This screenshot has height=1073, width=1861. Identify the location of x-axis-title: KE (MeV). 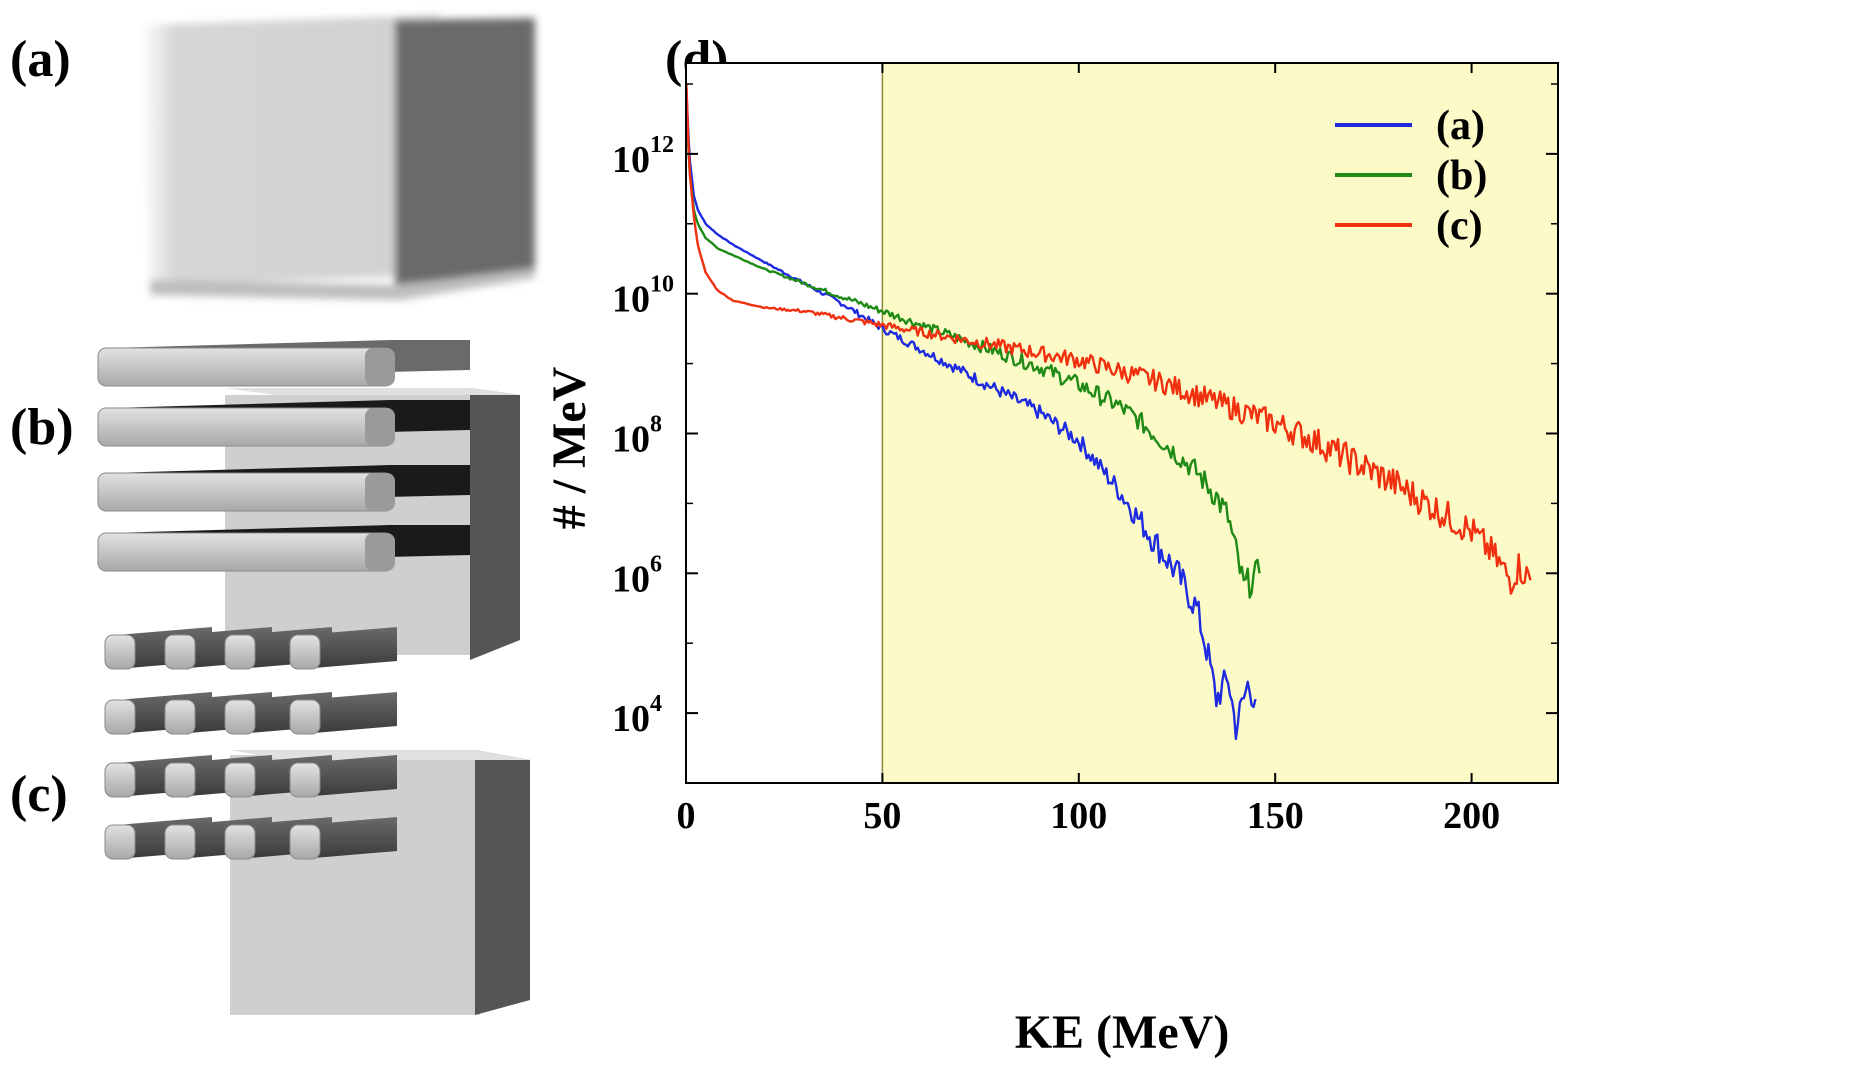
(1122, 1032).